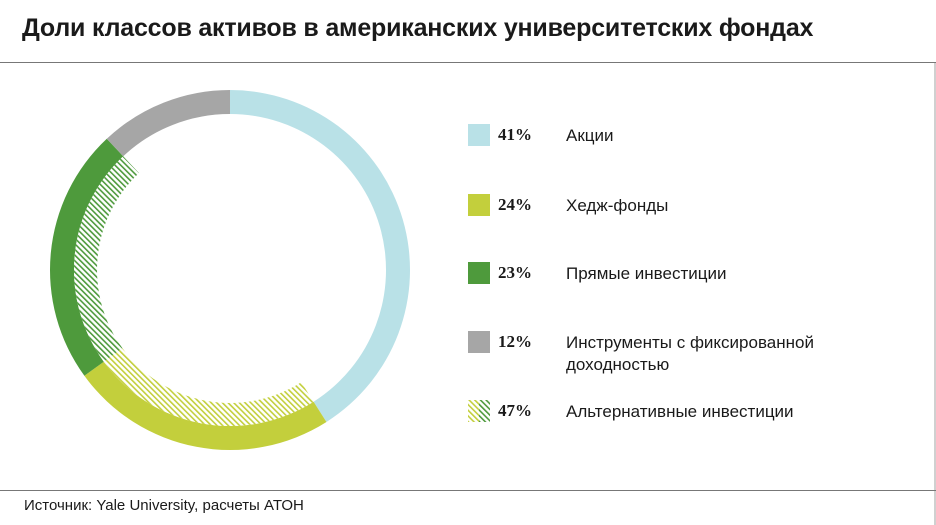 The width and height of the screenshot is (936, 525). Describe the element at coordinates (680, 411) in the screenshot. I see `legend-label-alternative: Альтернативные инвестиции` at that location.